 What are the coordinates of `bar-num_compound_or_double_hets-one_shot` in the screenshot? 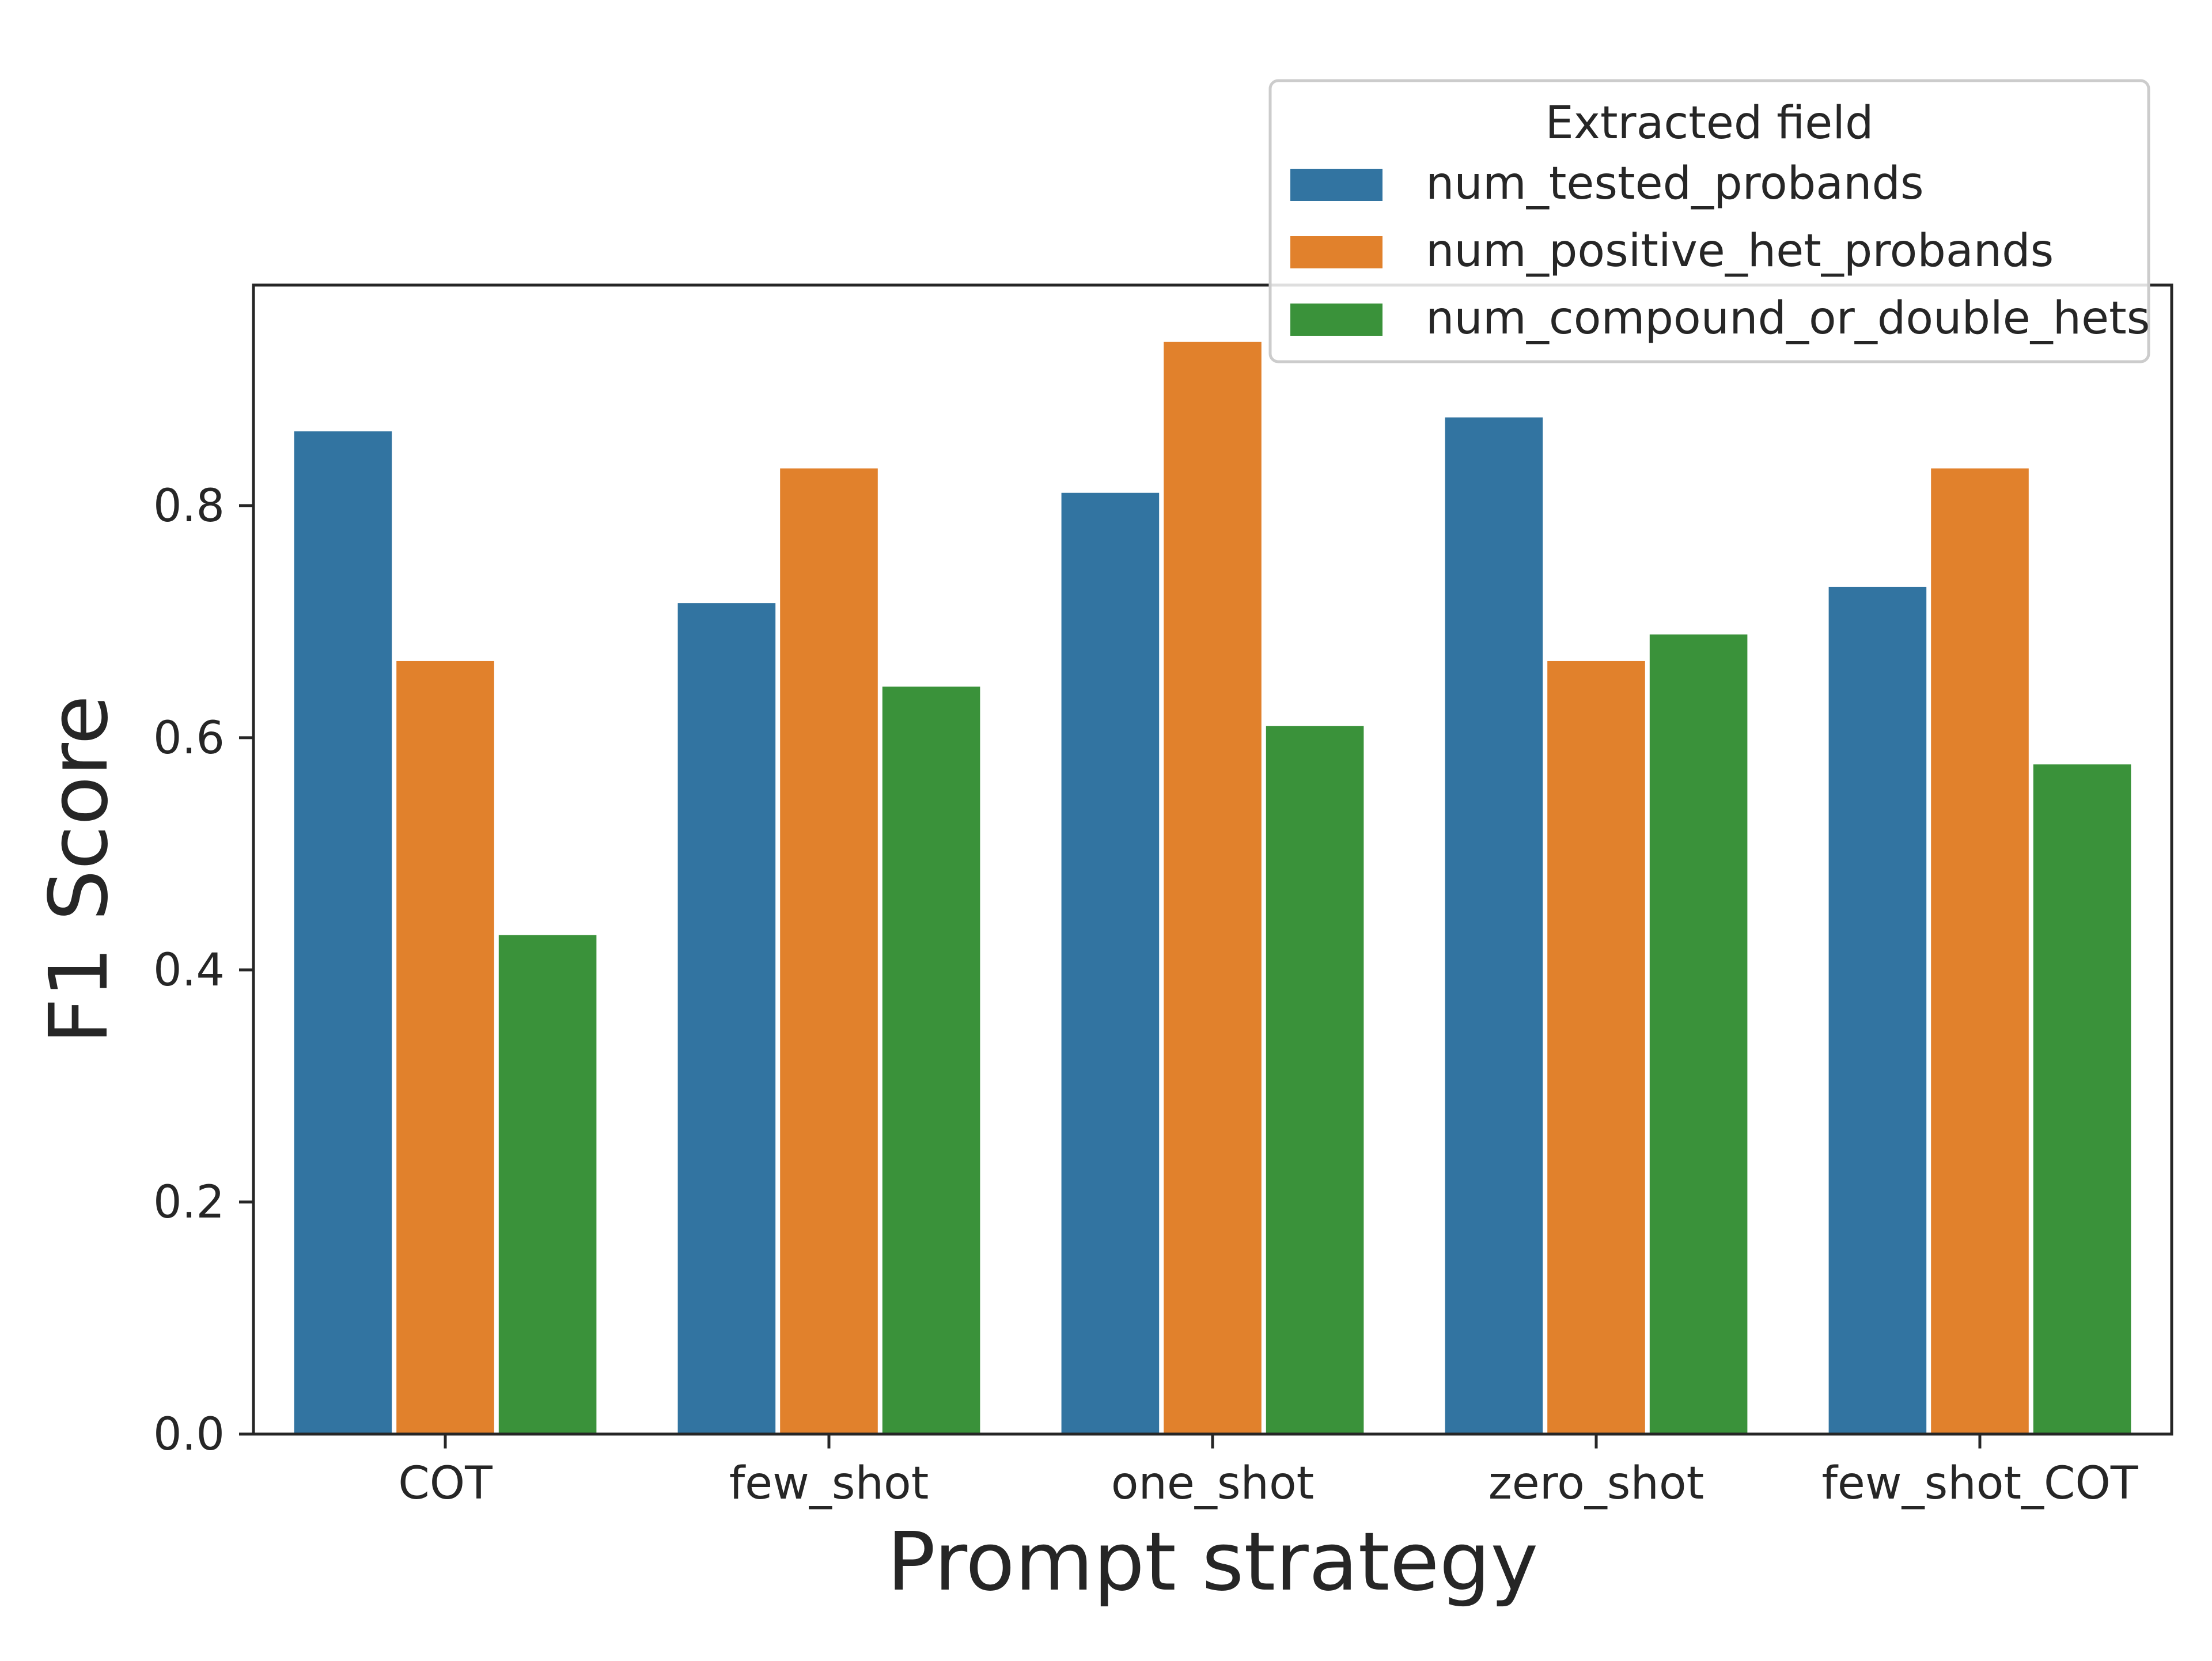 It's located at (1315, 1080).